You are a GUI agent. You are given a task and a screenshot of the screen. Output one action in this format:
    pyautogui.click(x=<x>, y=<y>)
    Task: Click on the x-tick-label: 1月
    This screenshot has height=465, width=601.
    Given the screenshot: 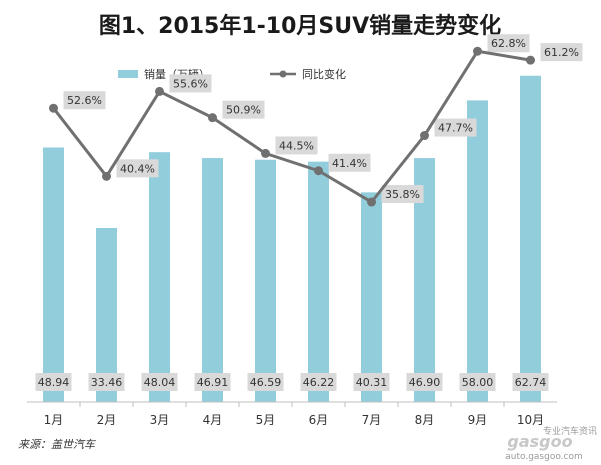 What is the action you would take?
    pyautogui.click(x=54, y=420)
    